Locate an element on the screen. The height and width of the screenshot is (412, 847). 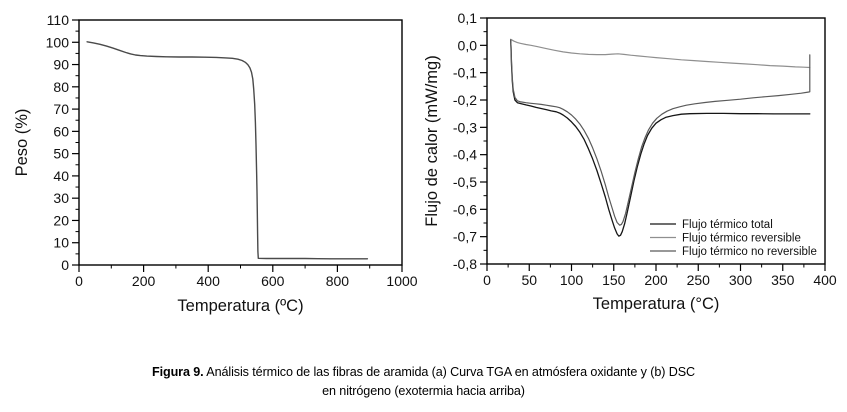
x-tick-label: 800 is located at coordinates (338, 281).